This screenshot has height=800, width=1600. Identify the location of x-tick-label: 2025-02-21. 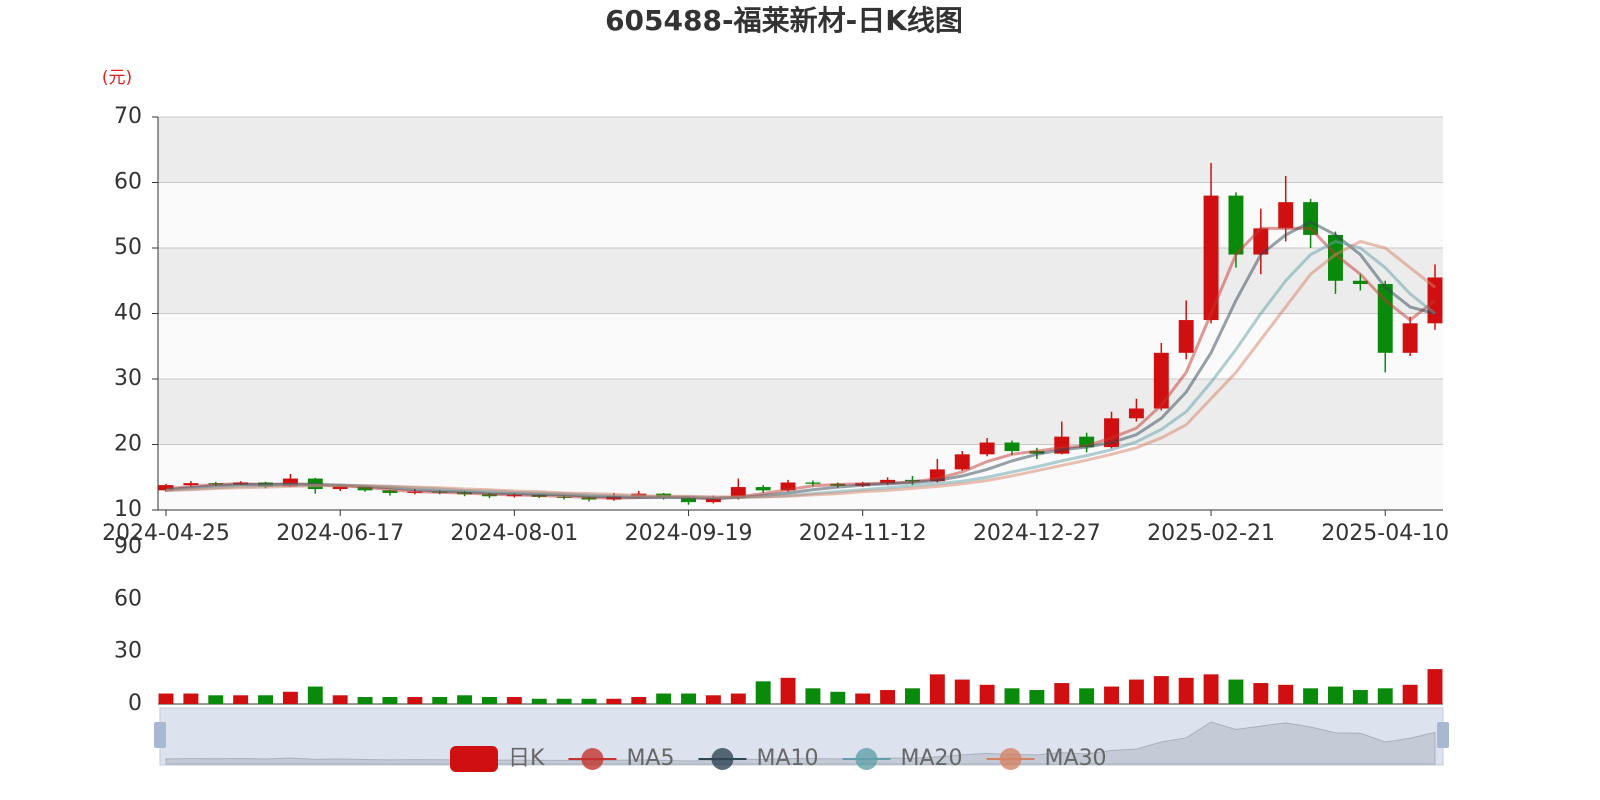
(1211, 533).